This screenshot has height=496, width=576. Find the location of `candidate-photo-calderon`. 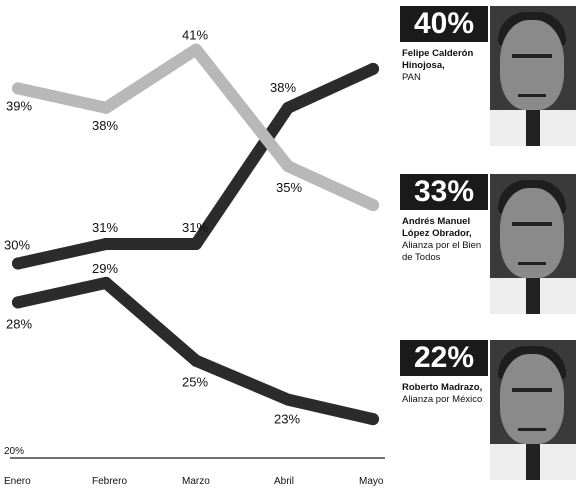

candidate-photo-calderon is located at coordinates (533, 76).